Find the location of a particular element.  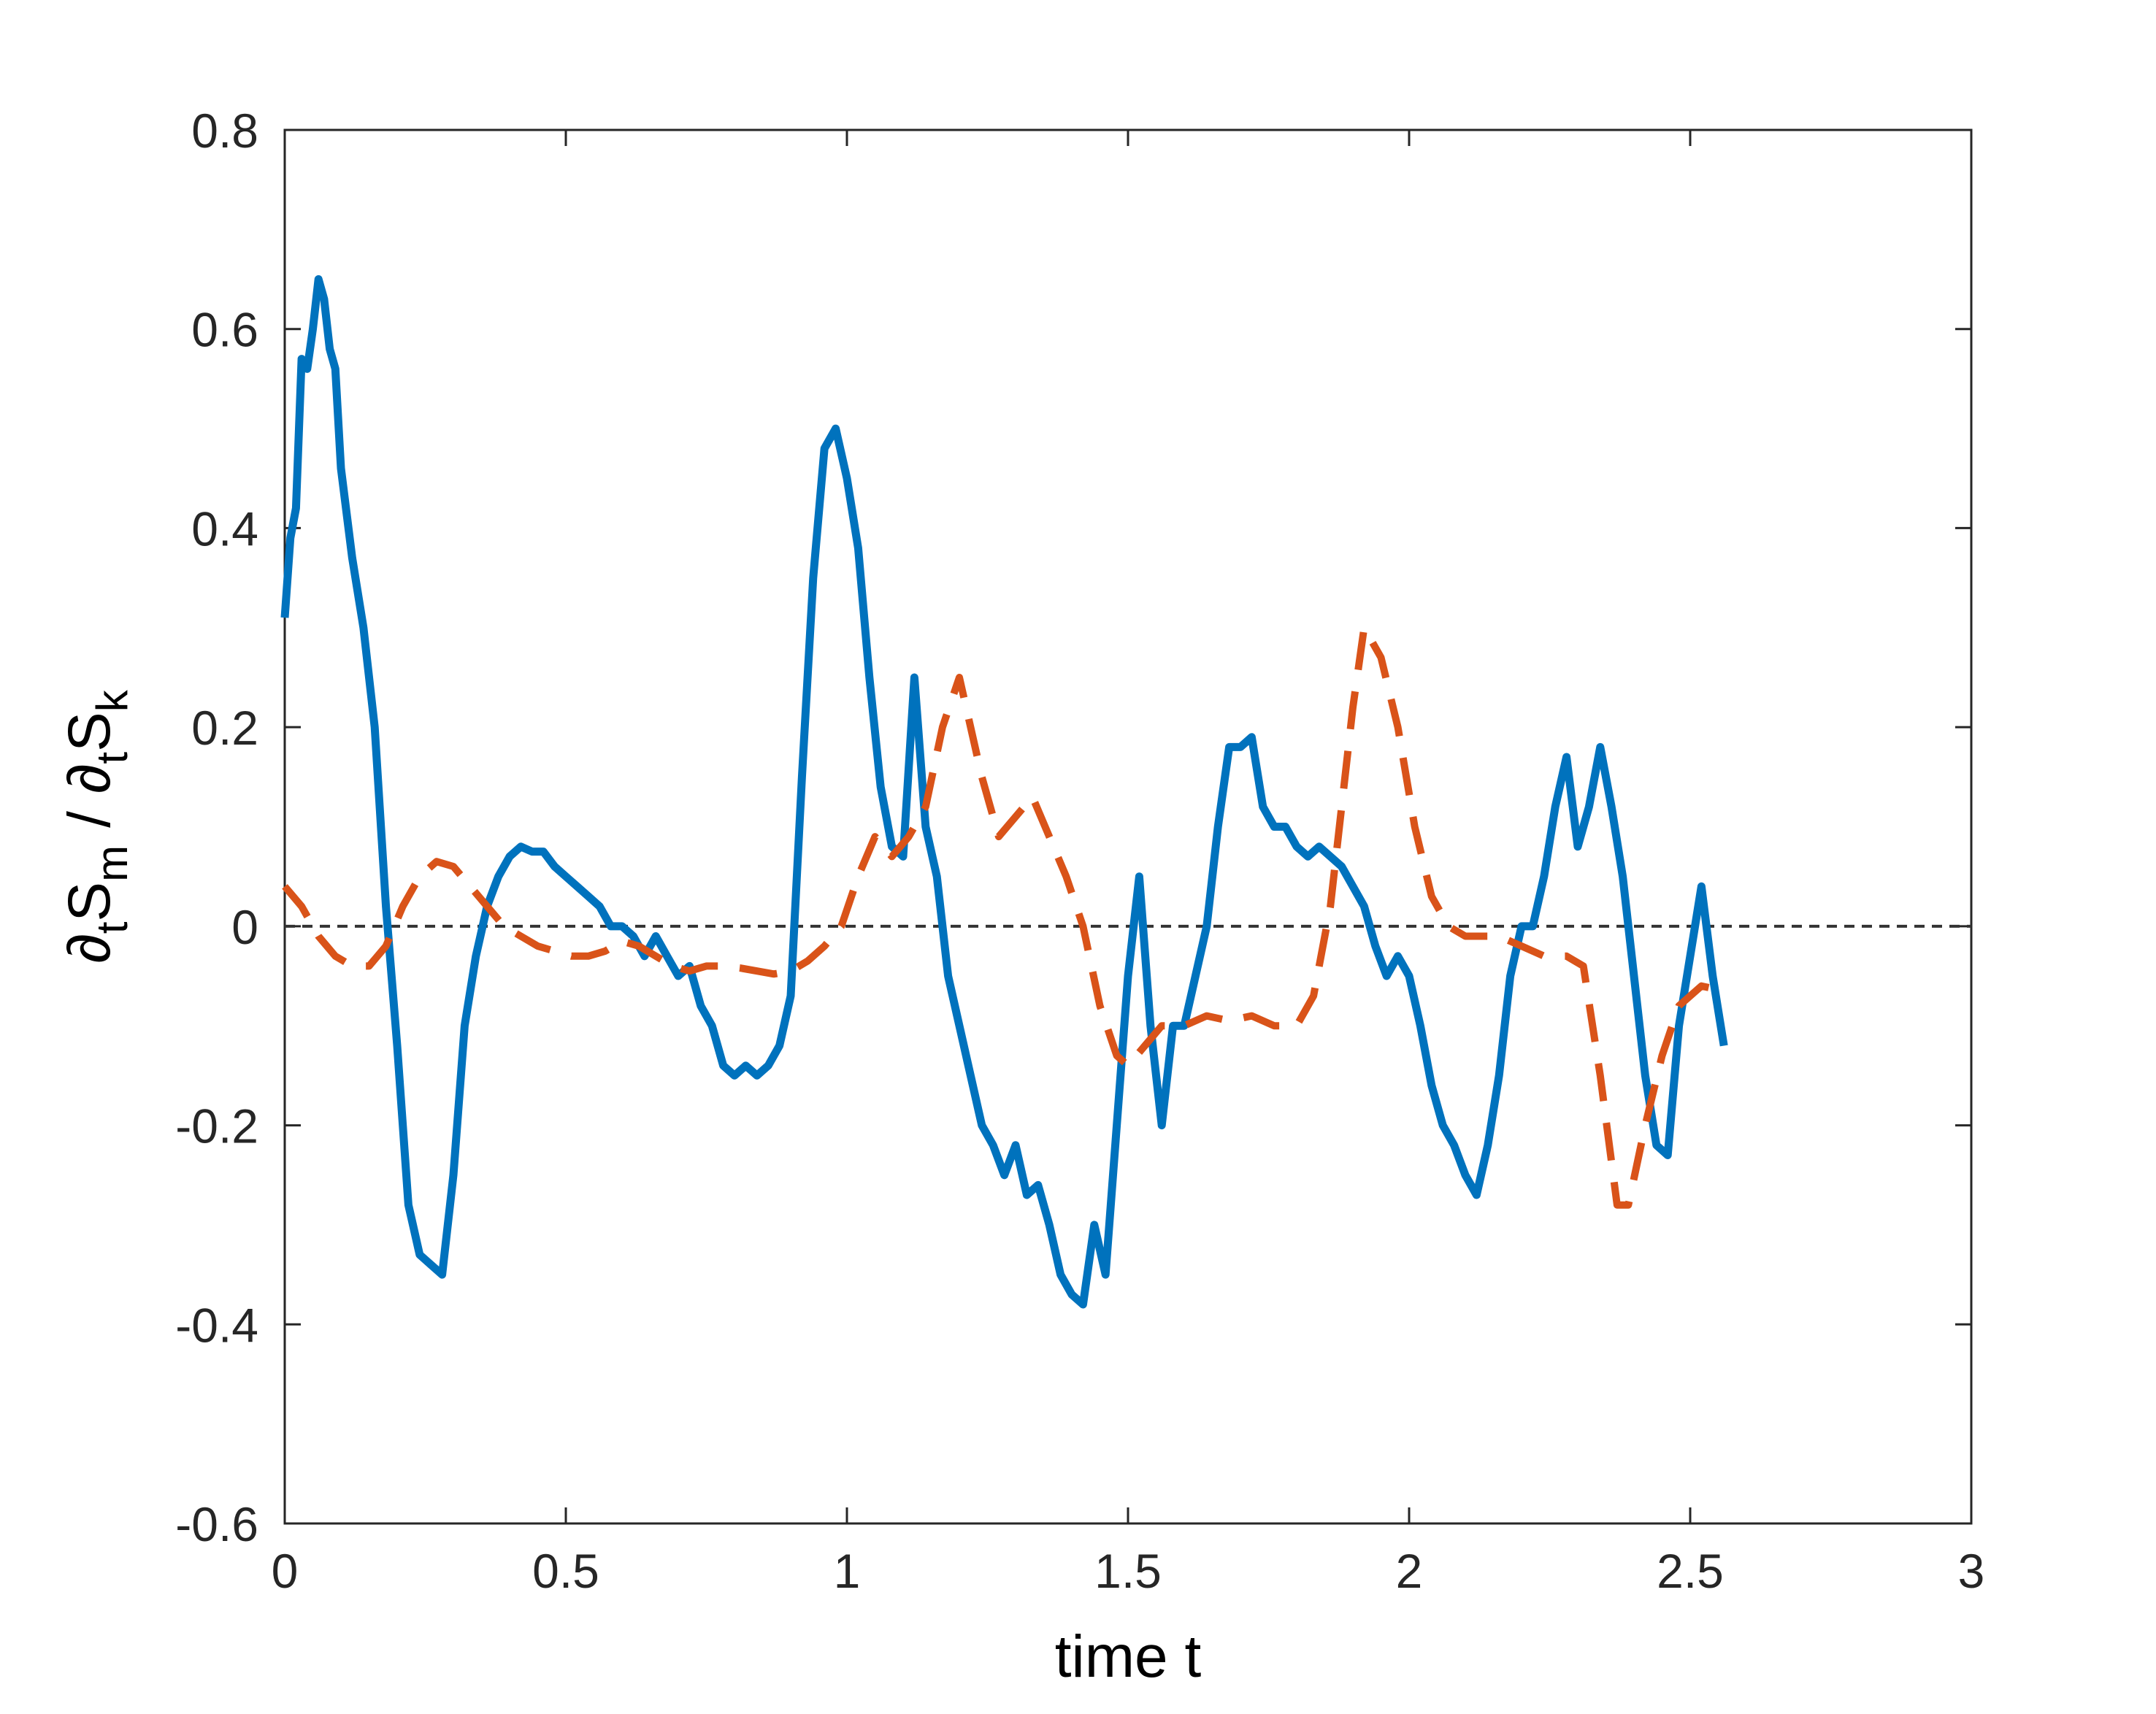

y-tick-label: 0.4 is located at coordinates (224, 528).